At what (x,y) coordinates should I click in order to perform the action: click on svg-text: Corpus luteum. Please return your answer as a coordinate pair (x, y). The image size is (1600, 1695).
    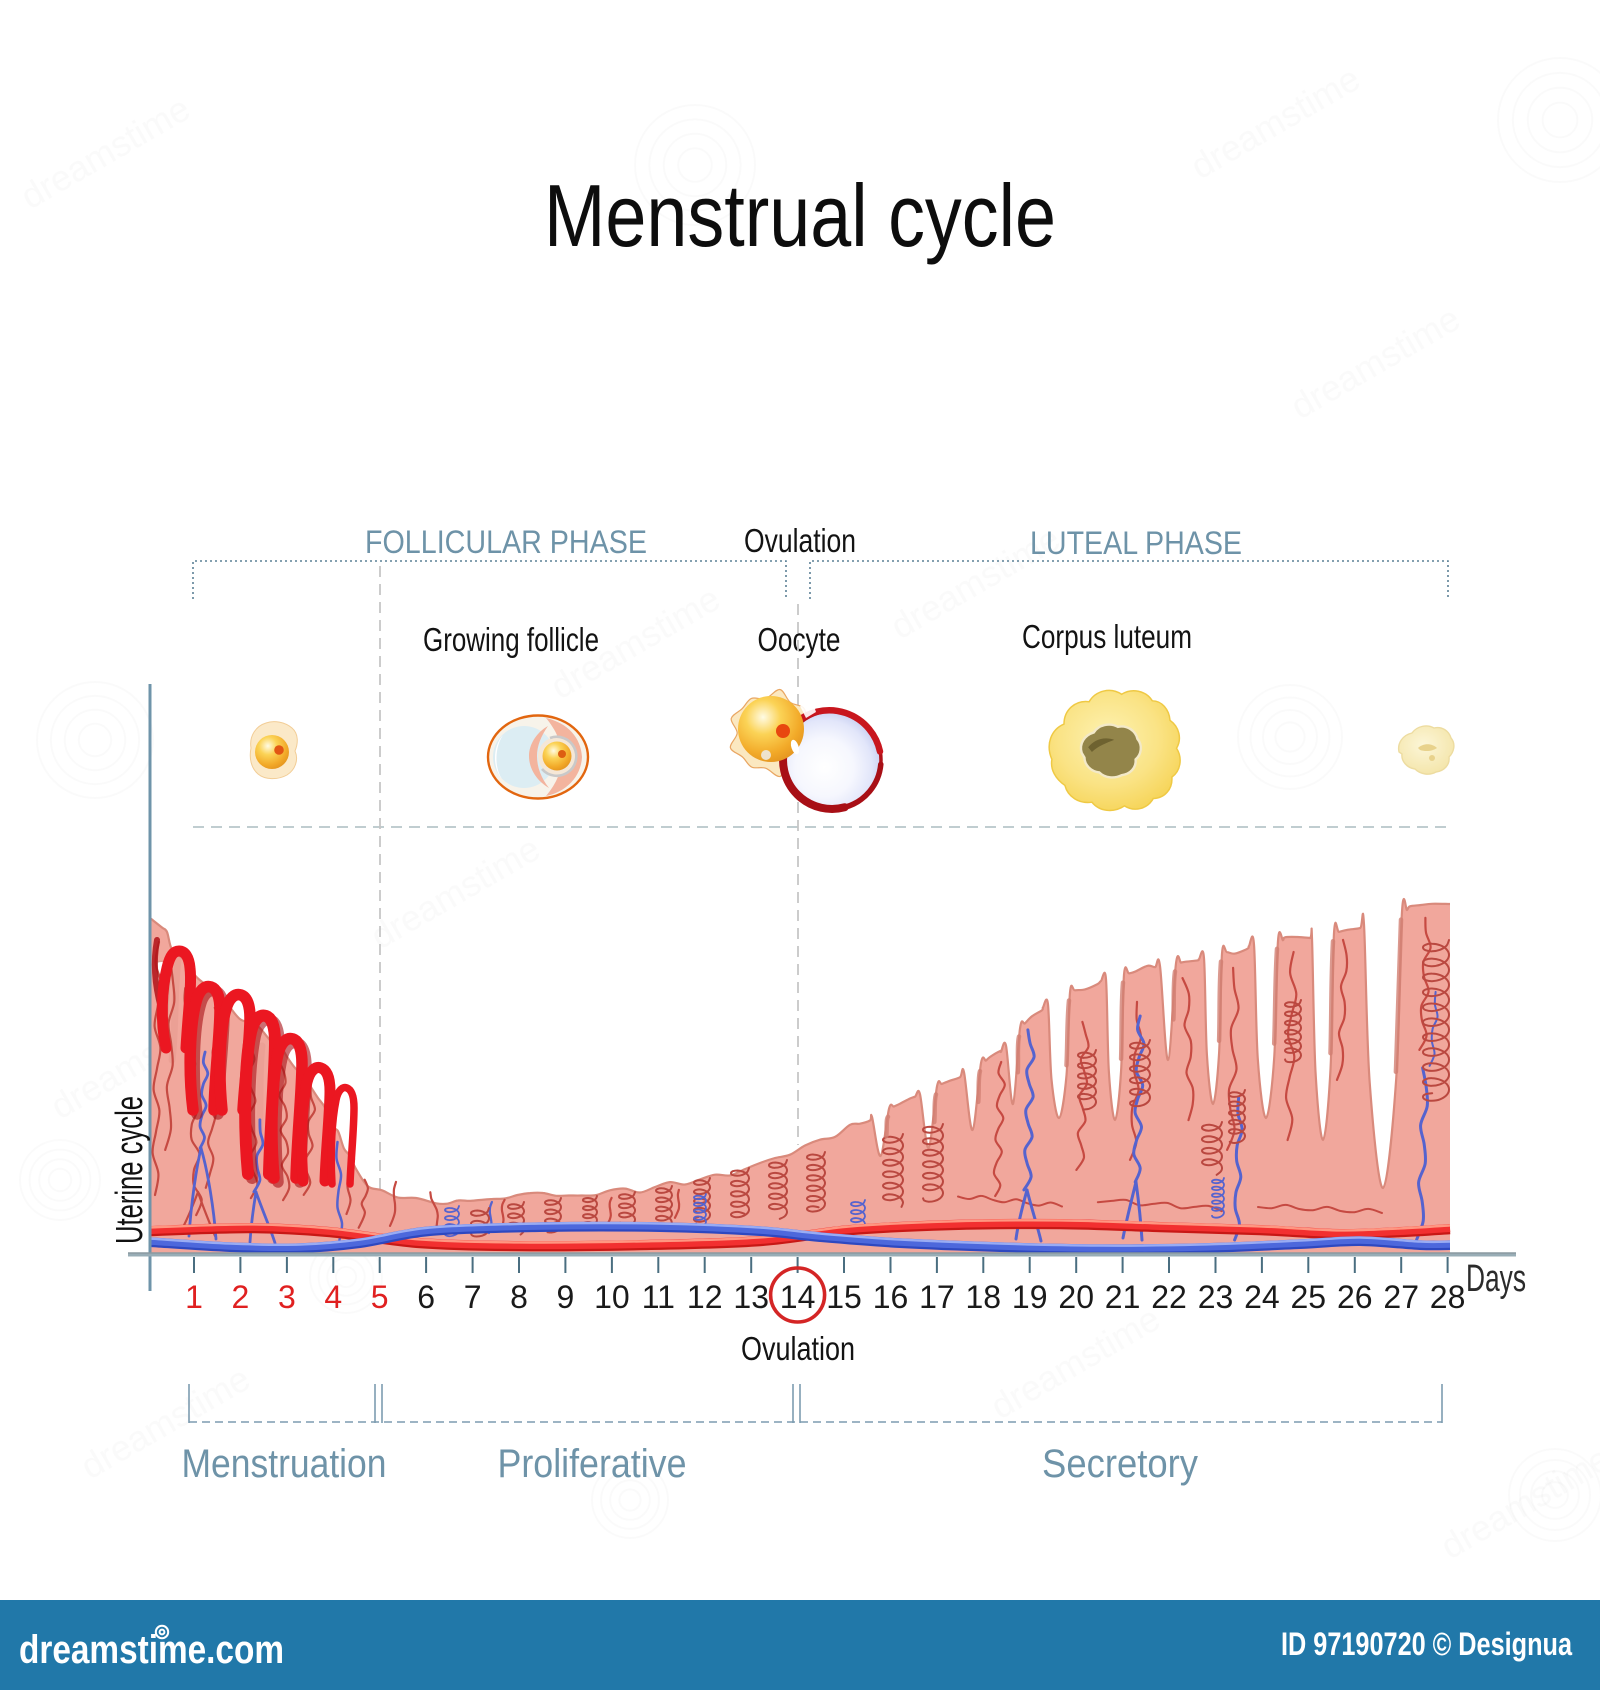
    Looking at the image, I should click on (1107, 636).